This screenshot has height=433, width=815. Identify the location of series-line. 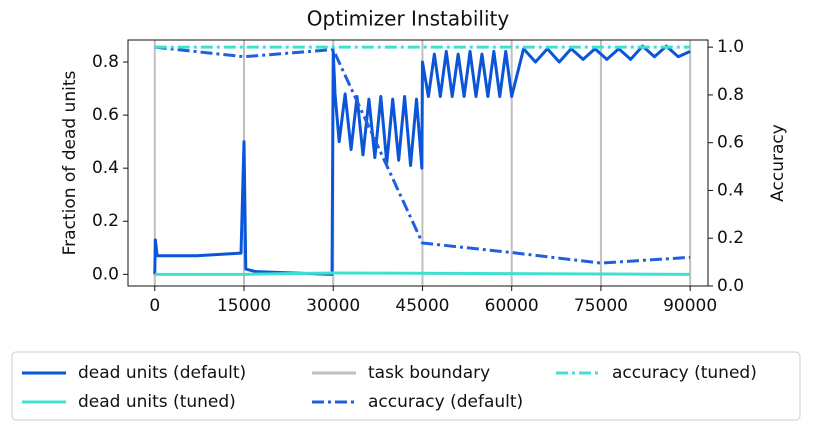
(422, 273).